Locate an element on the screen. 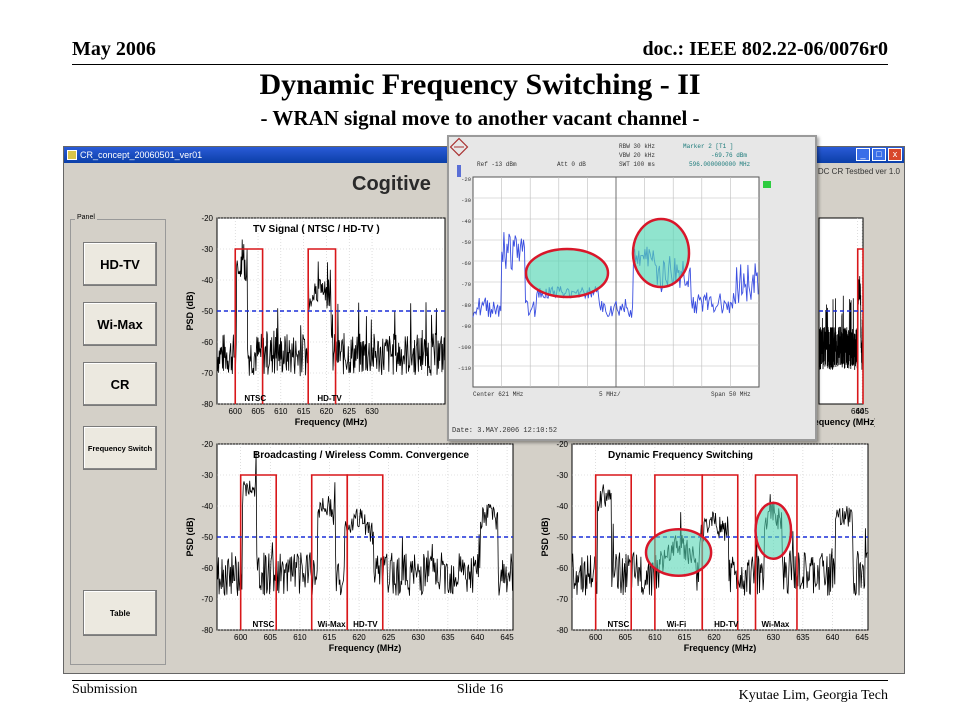  analyzer-div: 5 MHz/ is located at coordinates (610, 394).